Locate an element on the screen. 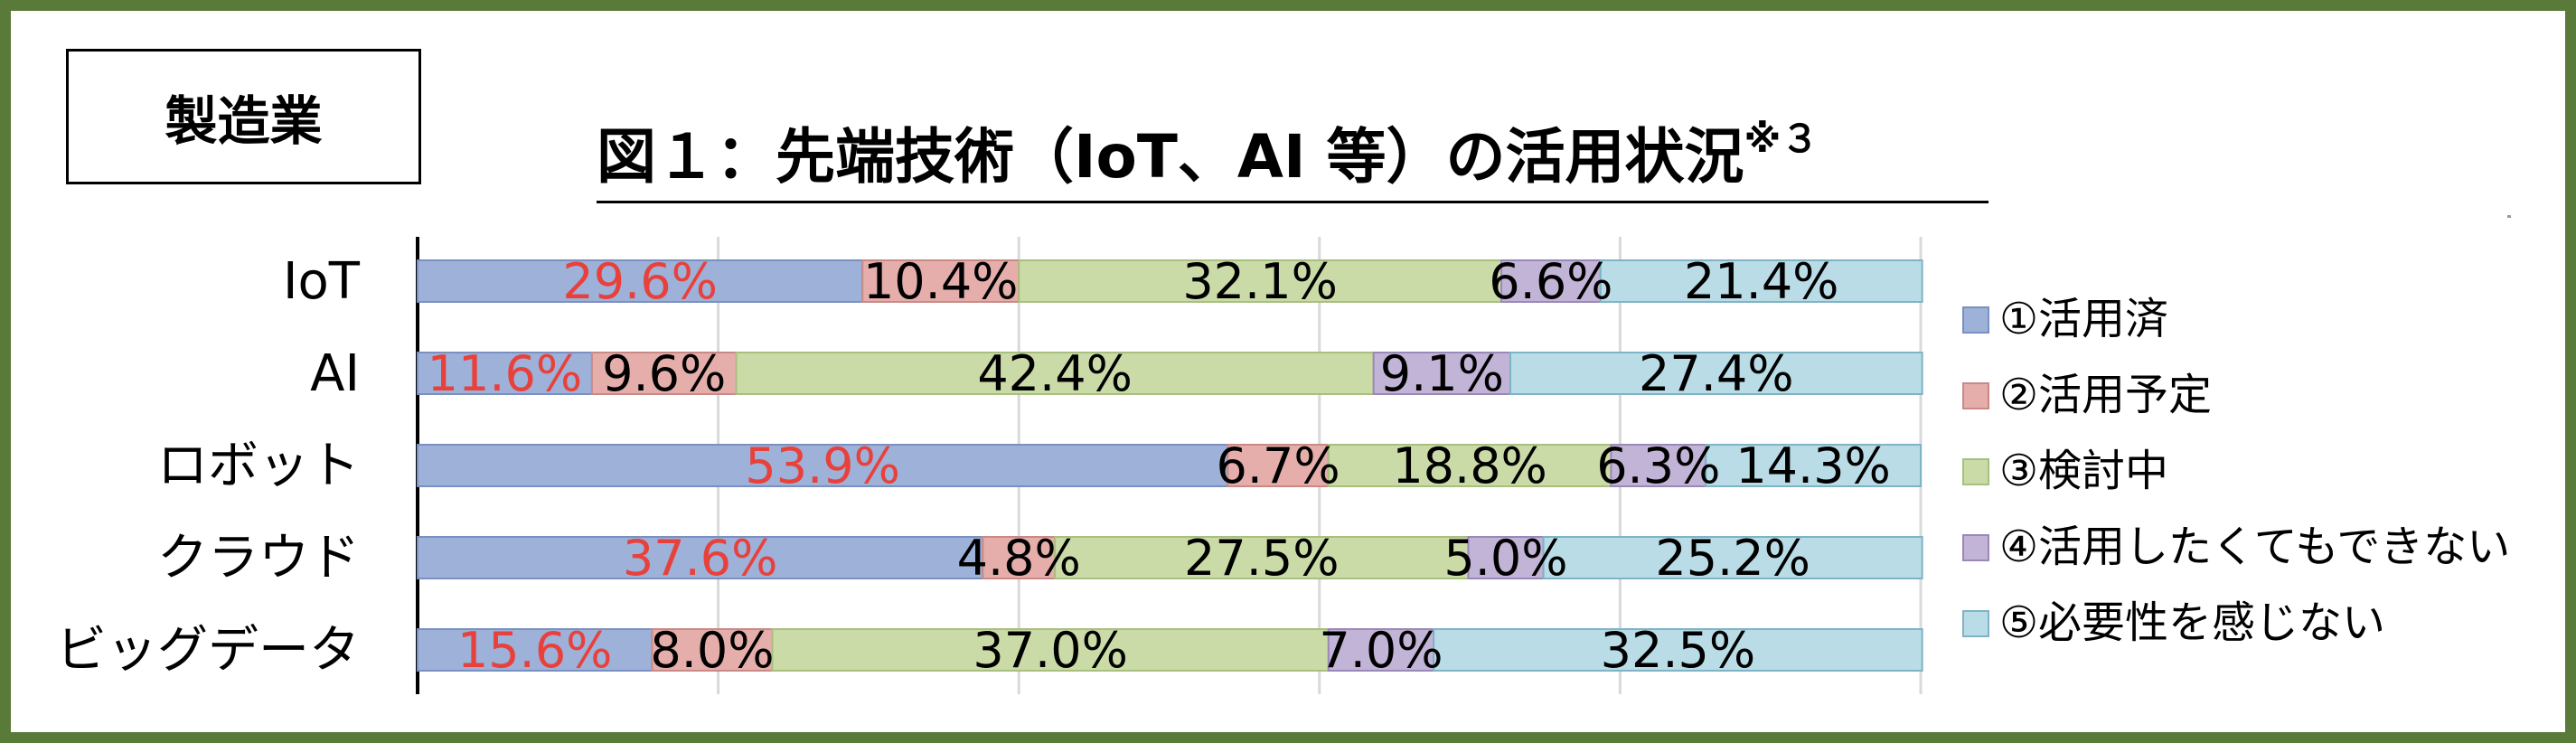 This screenshot has width=2576, height=743. data-label: 21.4% is located at coordinates (1761, 281).